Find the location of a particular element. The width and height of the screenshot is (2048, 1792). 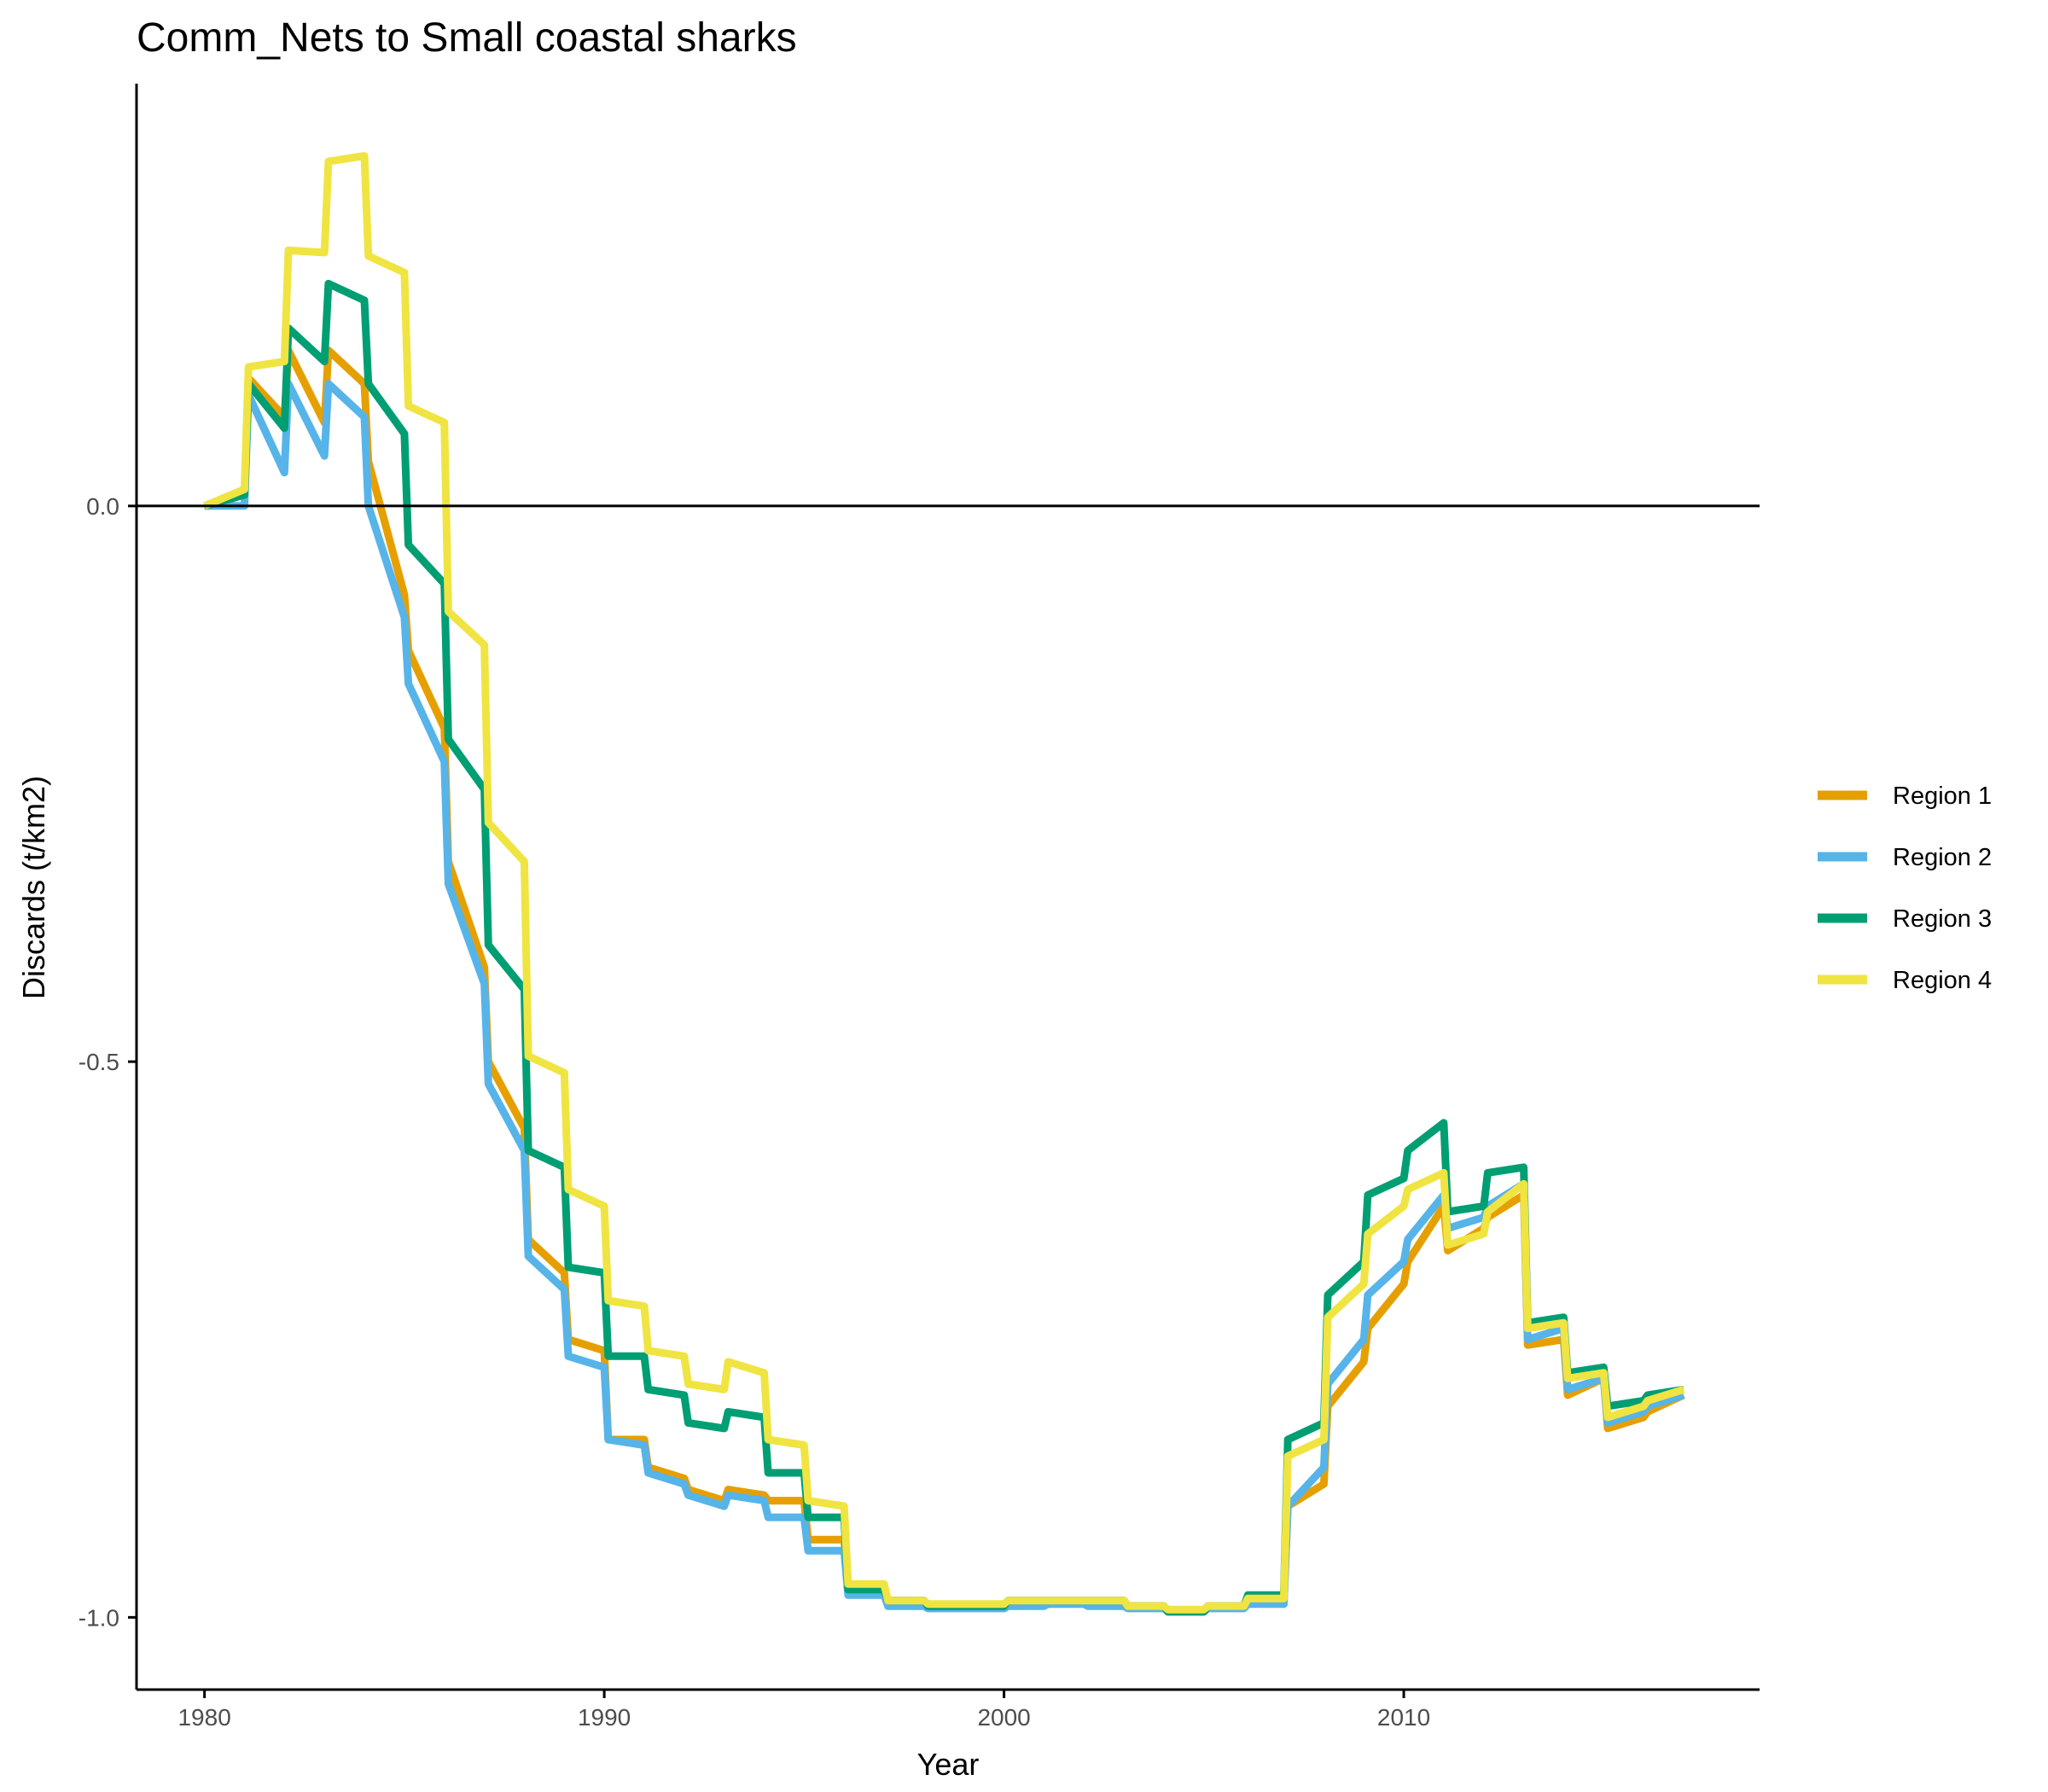

x-tick-label: 1980 is located at coordinates (203, 1717).